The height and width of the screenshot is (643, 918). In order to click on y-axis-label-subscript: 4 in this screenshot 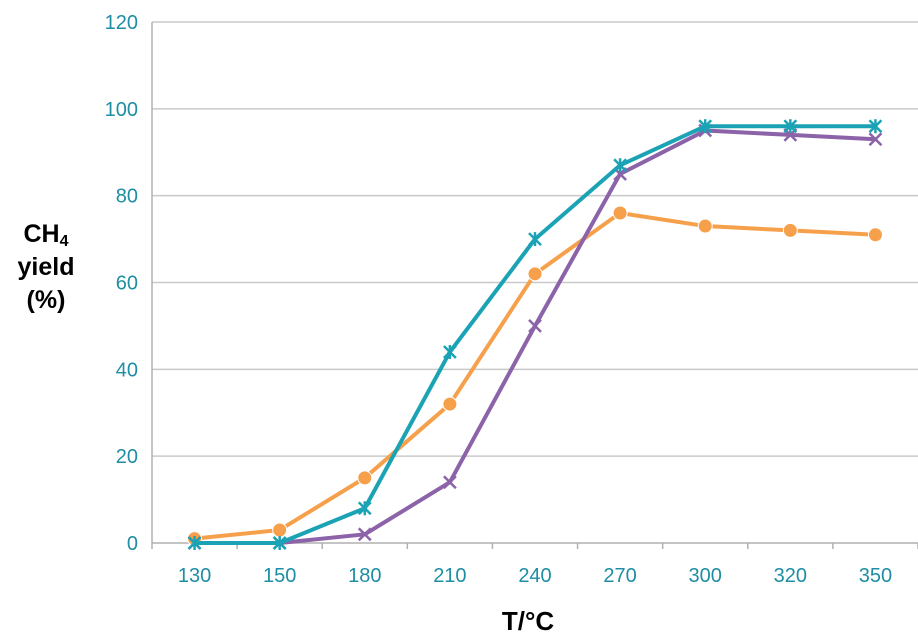, I will do `click(64, 241)`.